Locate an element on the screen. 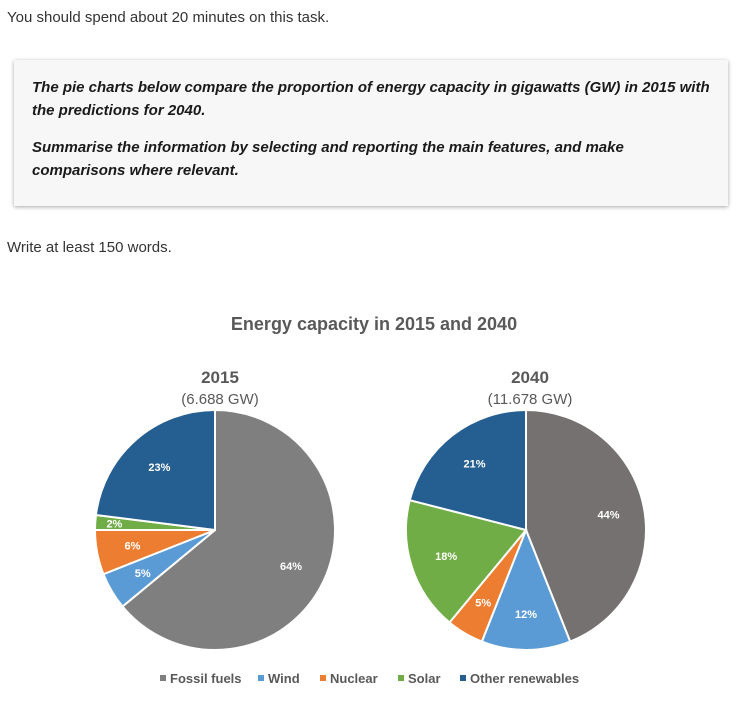 Image resolution: width=737 pixels, height=702 pixels. legend-label: Other renewables is located at coordinates (524, 678).